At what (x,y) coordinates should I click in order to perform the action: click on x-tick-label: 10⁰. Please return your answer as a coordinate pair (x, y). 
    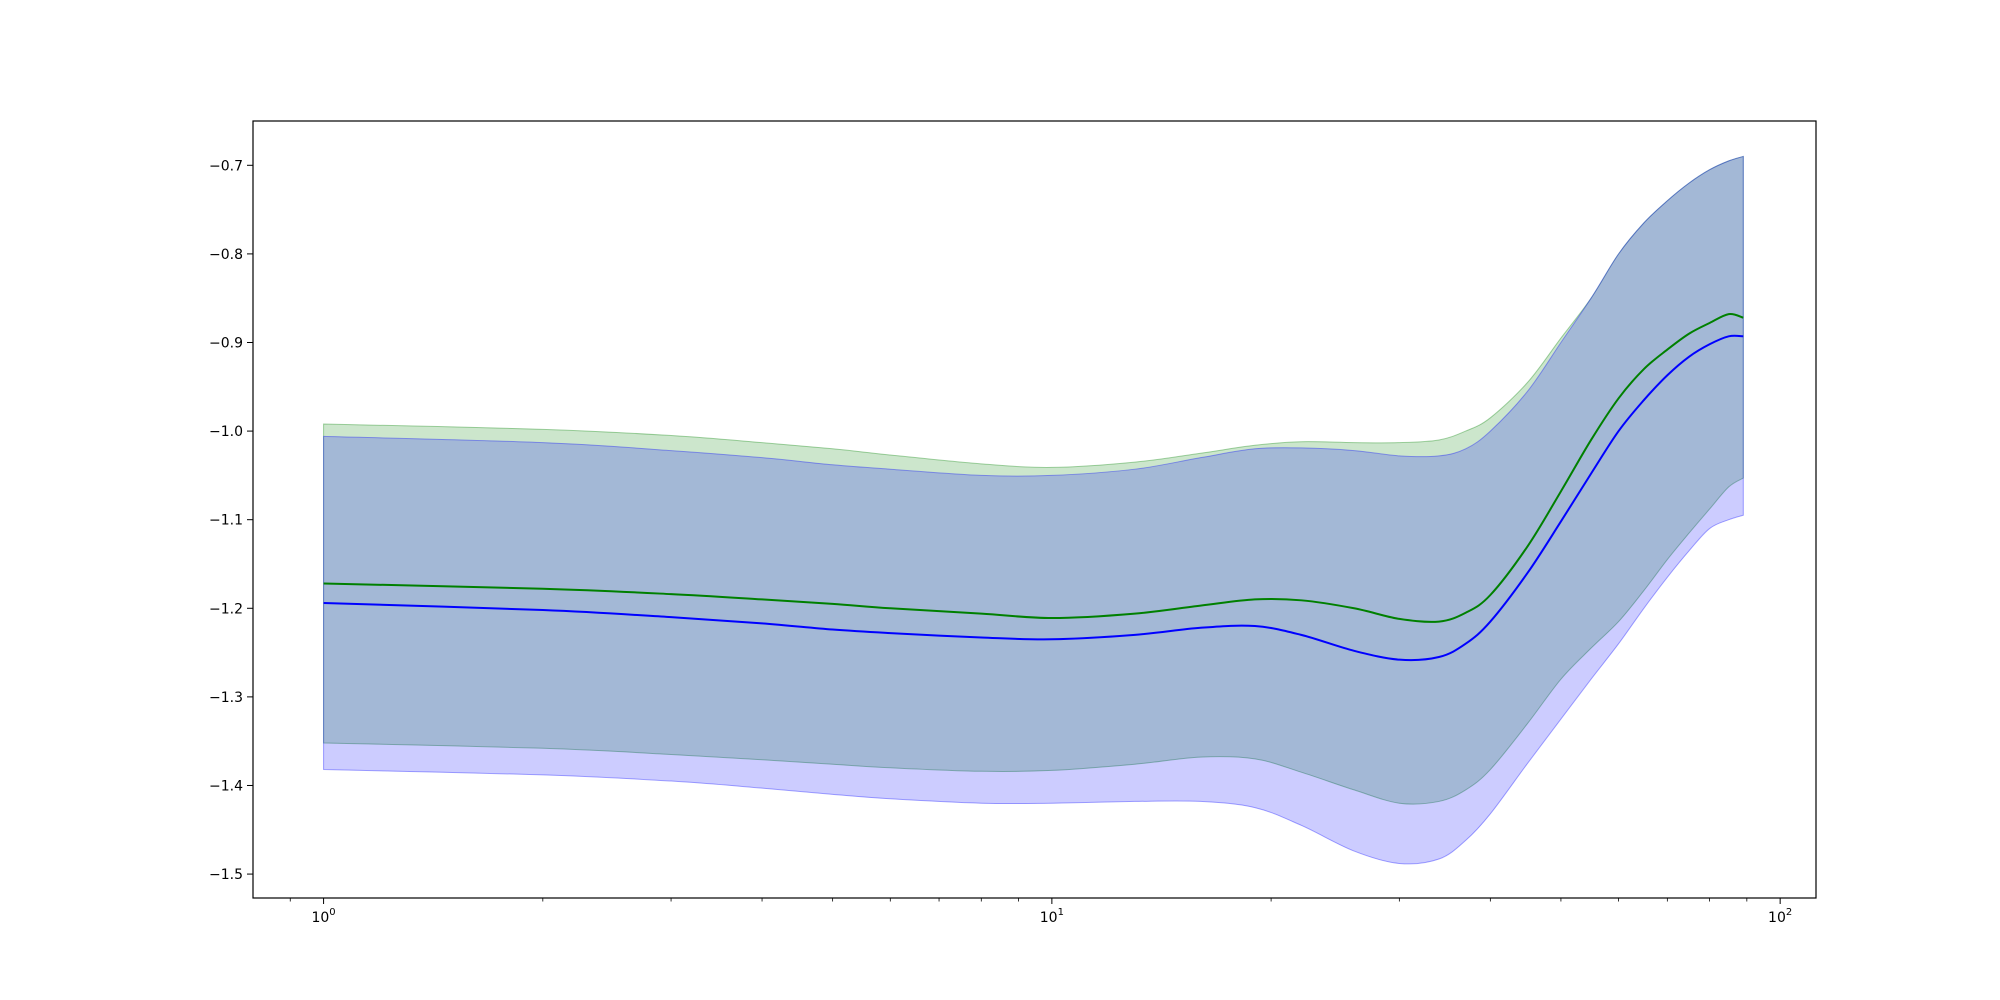
    Looking at the image, I should click on (323, 916).